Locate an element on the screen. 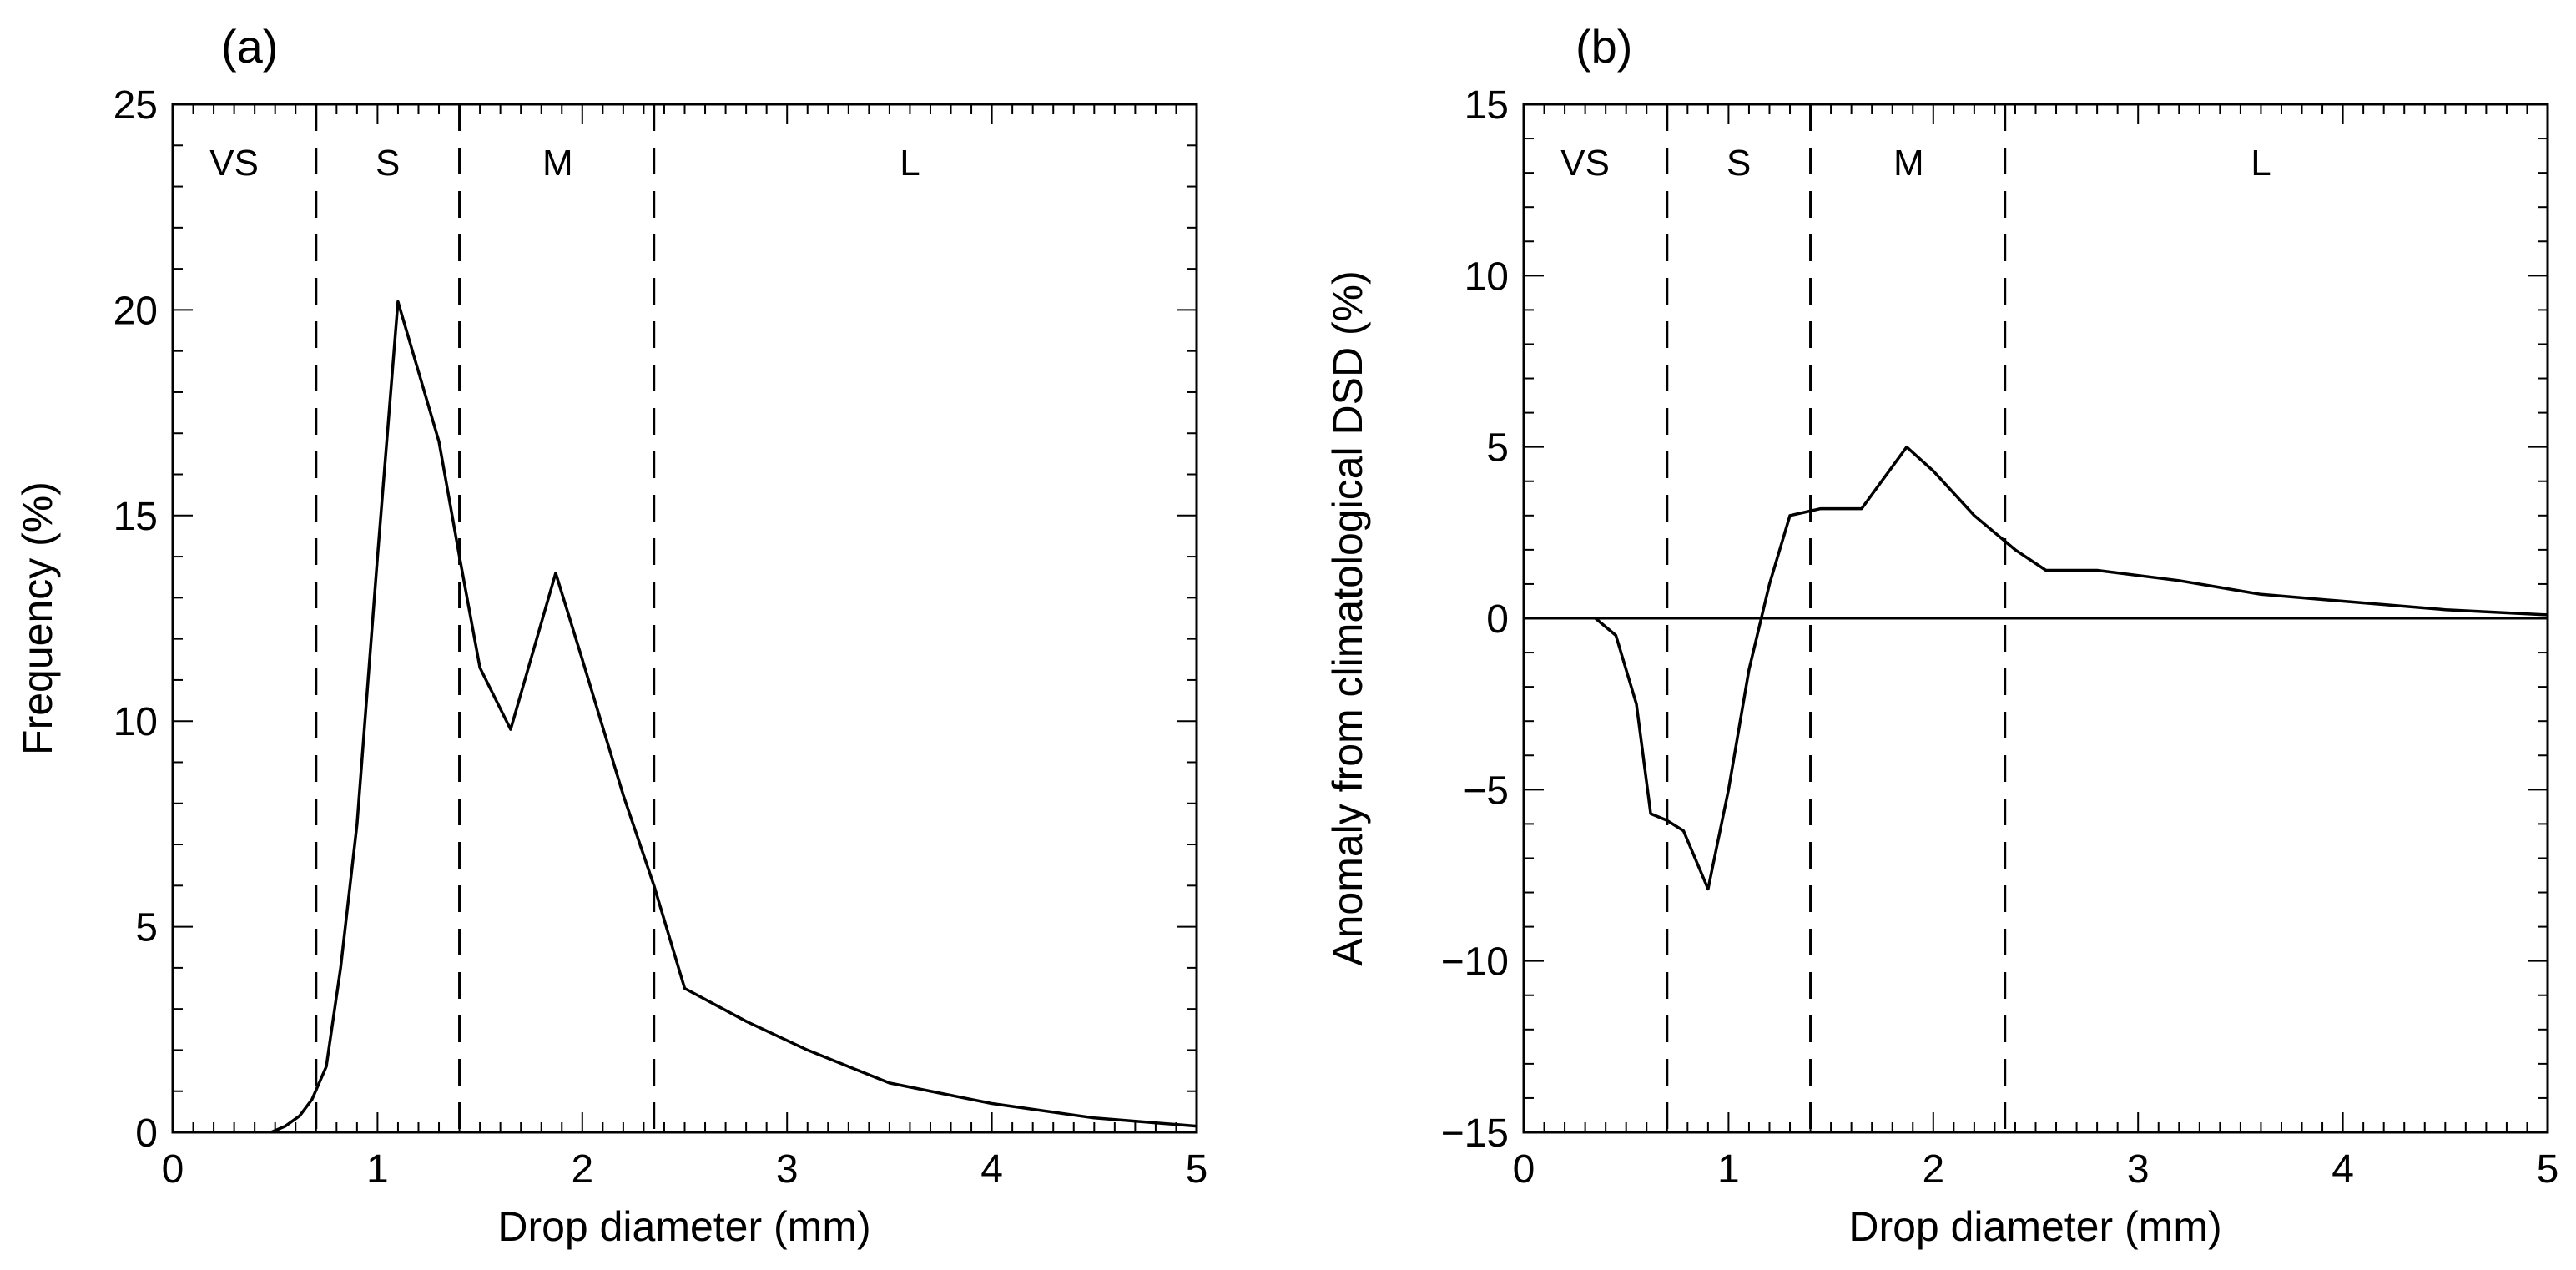 The width and height of the screenshot is (2576, 1270). panel-b-region-labels: VS S M L is located at coordinates (1915, 163).